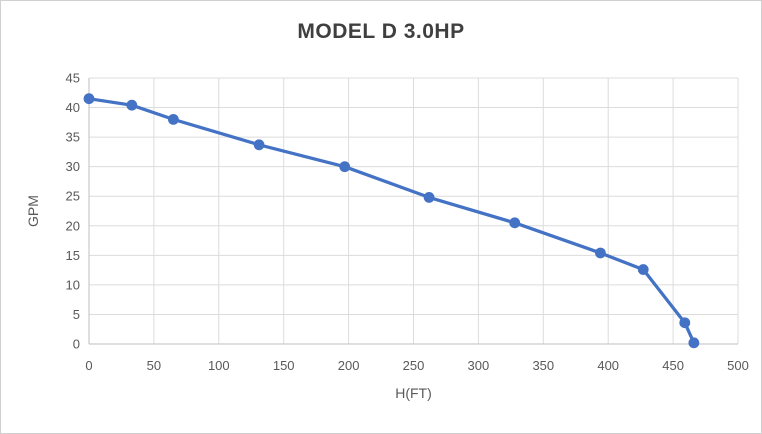 Image resolution: width=762 pixels, height=434 pixels. Describe the element at coordinates (284, 365) in the screenshot. I see `x-axis-tick-label: 150` at that location.